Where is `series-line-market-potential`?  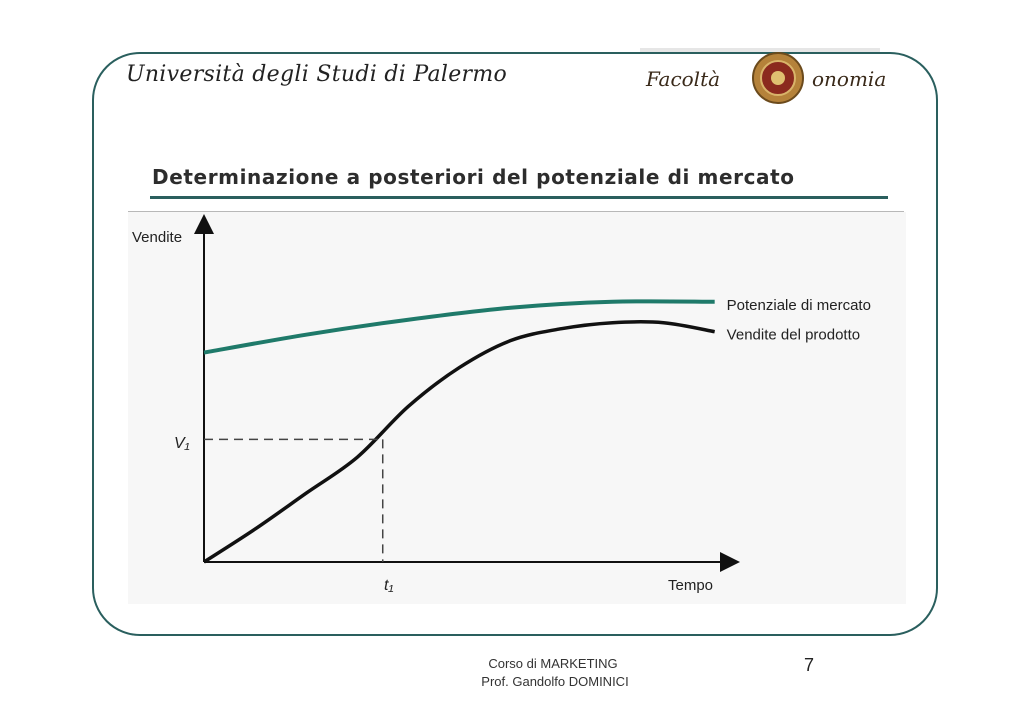
series-line-market-potential is located at coordinates (459, 327).